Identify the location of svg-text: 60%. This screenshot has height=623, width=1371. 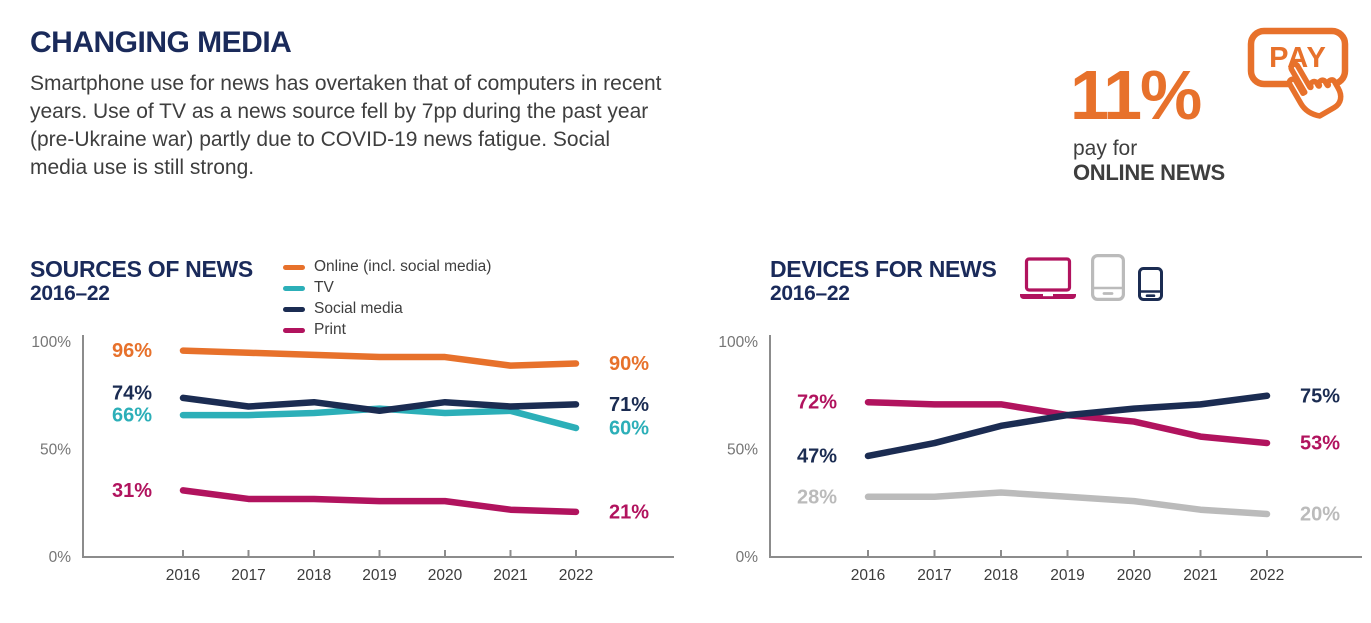
(629, 429).